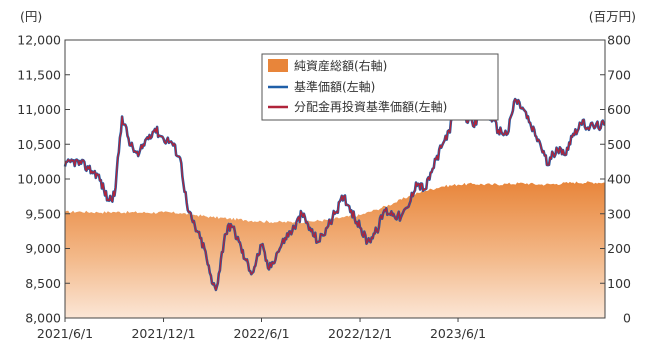  I want to click on right-axis-tick-label: 800, so click(619, 40).